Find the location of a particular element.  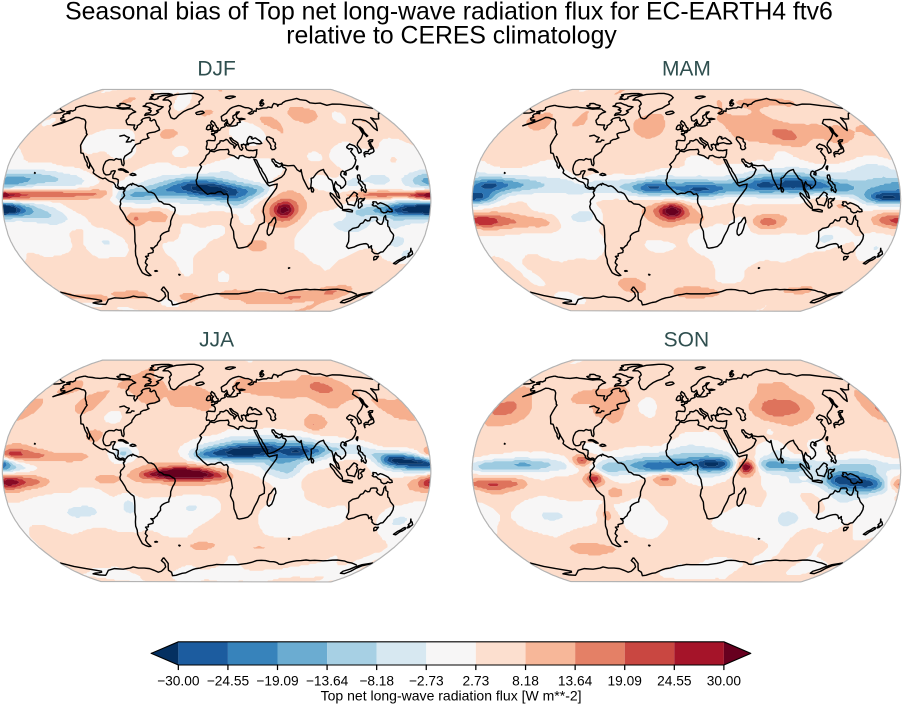

svg-text: −19.09 is located at coordinates (277, 681).